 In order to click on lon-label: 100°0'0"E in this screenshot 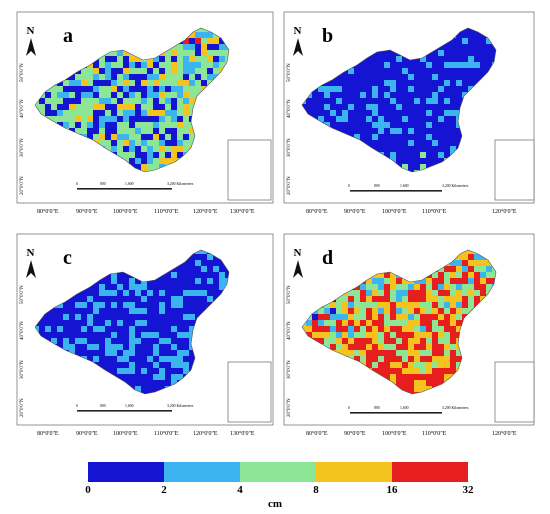, I will do `click(394, 433)`.